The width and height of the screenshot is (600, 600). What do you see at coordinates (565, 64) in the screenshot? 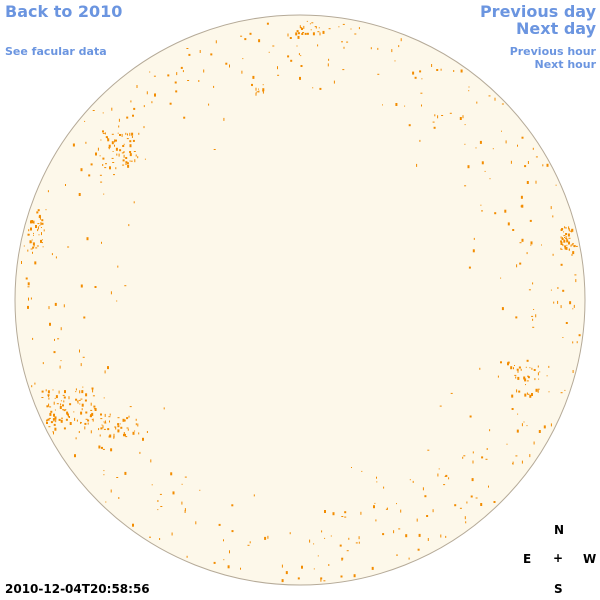
I see `next-hour-link: Next hour` at bounding box center [565, 64].